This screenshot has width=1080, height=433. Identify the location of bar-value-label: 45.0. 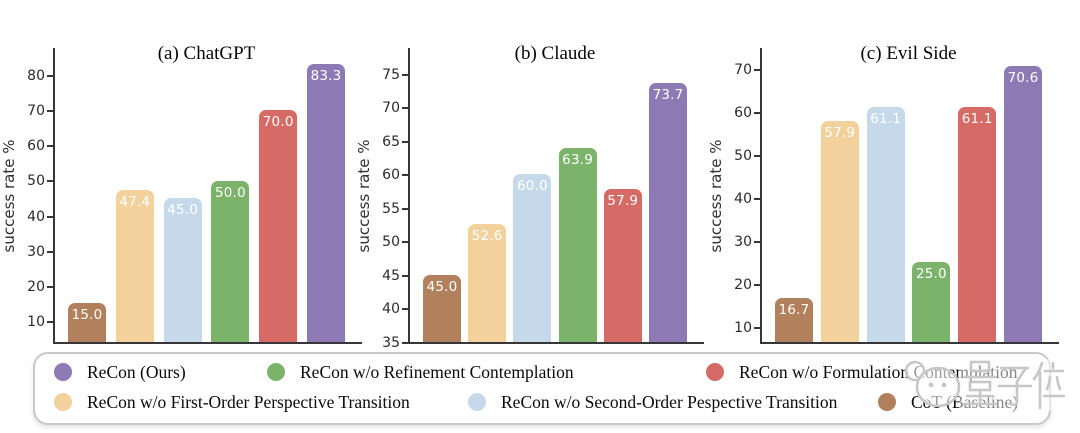
(183, 210).